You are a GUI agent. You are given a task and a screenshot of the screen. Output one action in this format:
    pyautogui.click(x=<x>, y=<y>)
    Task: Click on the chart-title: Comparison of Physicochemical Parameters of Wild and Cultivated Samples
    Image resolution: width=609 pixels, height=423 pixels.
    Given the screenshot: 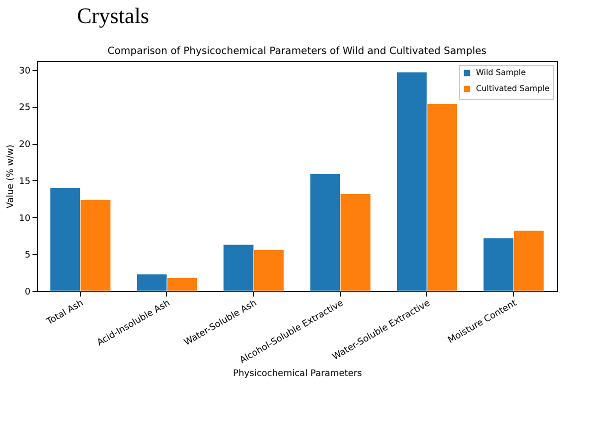 What is the action you would take?
    pyautogui.click(x=297, y=51)
    